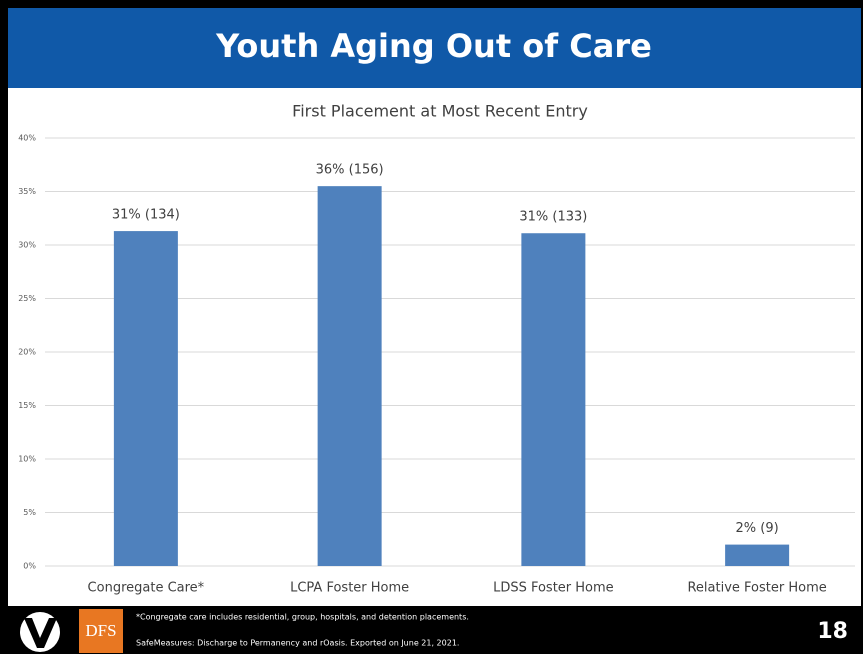 The width and height of the screenshot is (863, 654). I want to click on value-label: 2% (9), so click(757, 528).